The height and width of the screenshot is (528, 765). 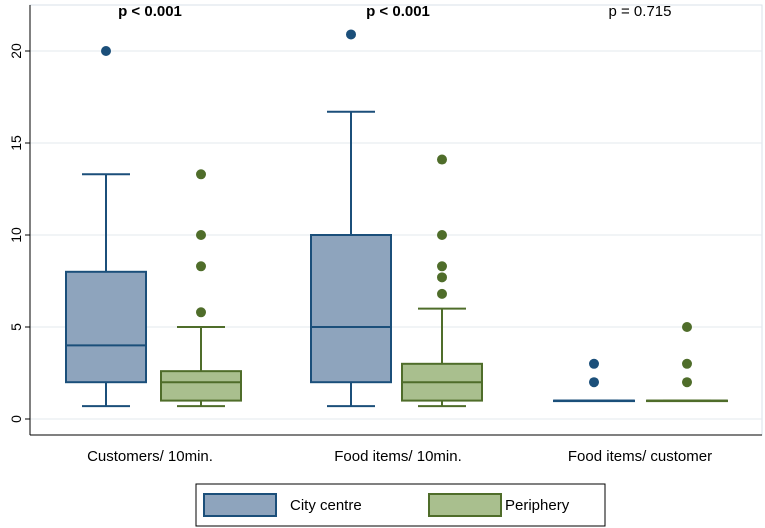 What do you see at coordinates (640, 11) in the screenshot?
I see `p-value-label: p = 0.715` at bounding box center [640, 11].